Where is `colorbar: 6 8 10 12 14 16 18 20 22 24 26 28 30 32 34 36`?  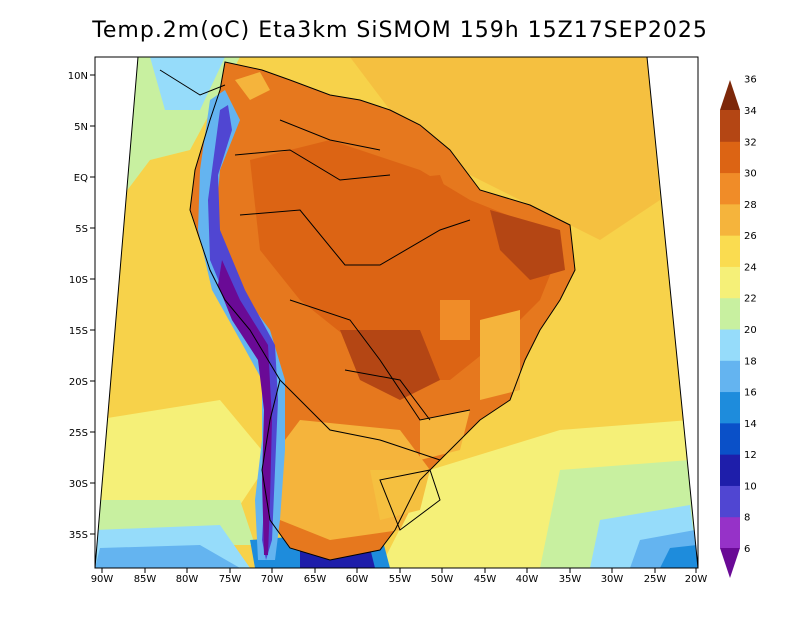
colorbar: 6 8 10 12 14 16 18 20 22 24 26 28 30 32 34 36 is located at coordinates (738, 326).